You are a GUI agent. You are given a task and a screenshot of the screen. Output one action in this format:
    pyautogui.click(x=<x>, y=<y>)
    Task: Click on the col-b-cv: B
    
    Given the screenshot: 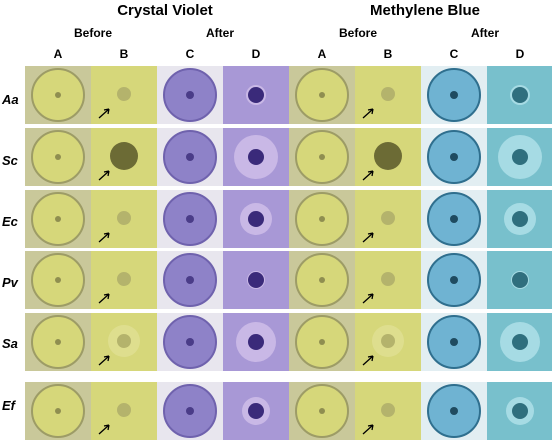 What is the action you would take?
    pyautogui.click(x=124, y=54)
    